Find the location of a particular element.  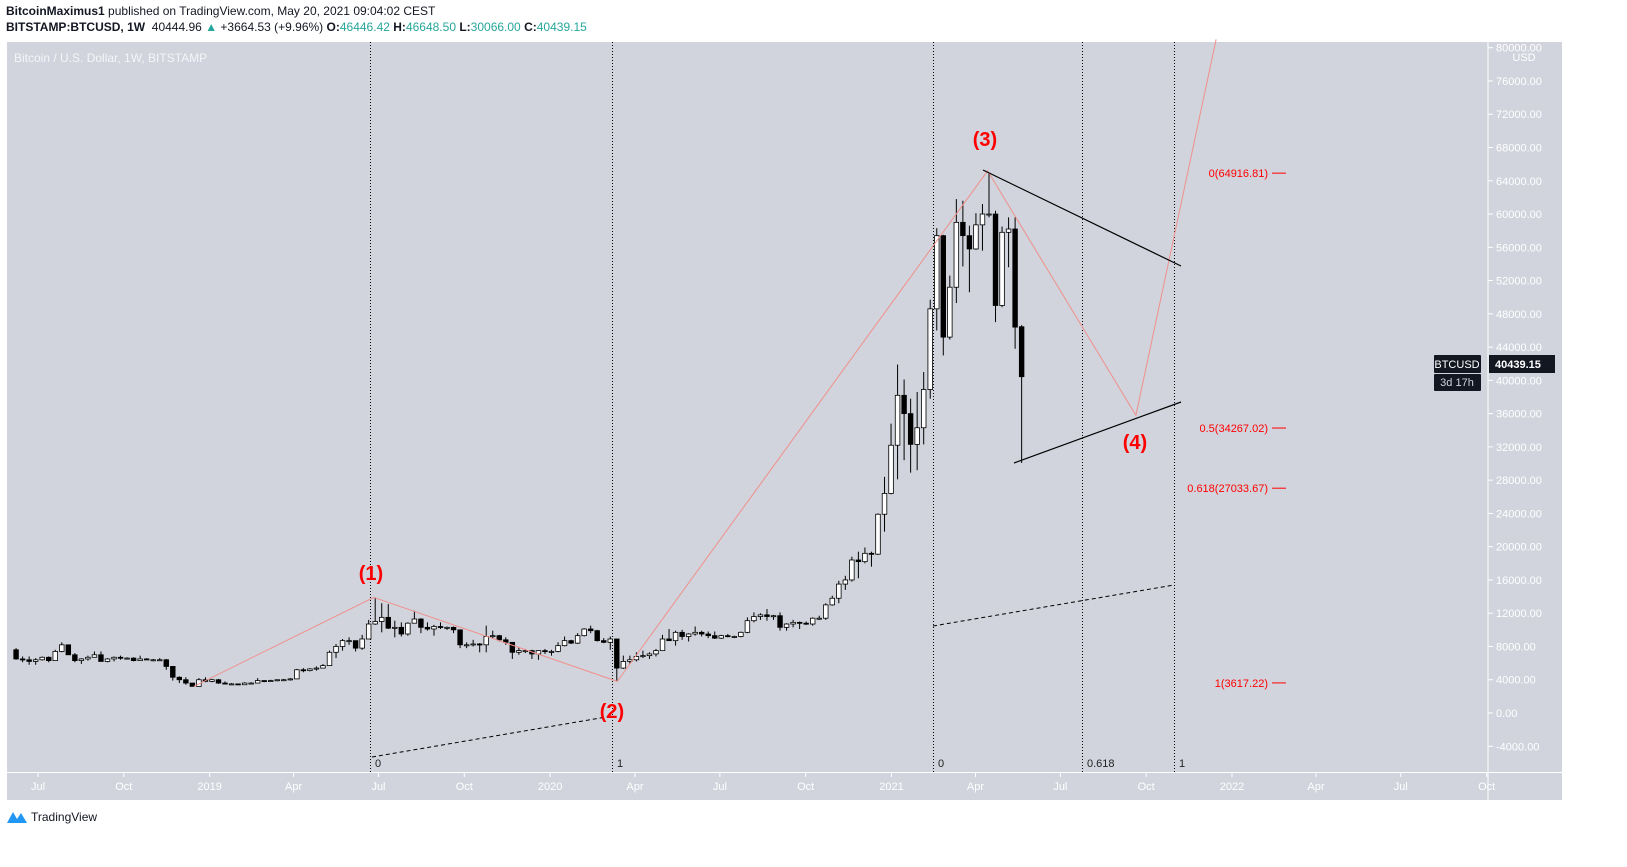

tradingview-logo: TradingView is located at coordinates (51, 817).